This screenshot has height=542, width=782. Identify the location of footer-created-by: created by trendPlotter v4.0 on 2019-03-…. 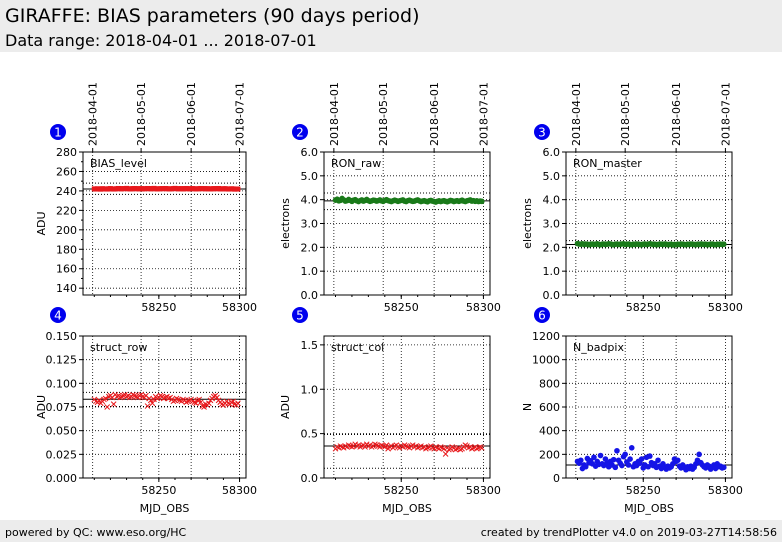
(628, 532).